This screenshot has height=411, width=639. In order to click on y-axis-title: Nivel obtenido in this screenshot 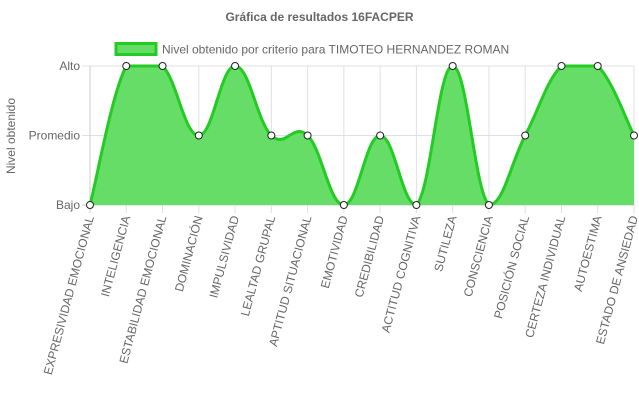, I will do `click(11, 136)`.